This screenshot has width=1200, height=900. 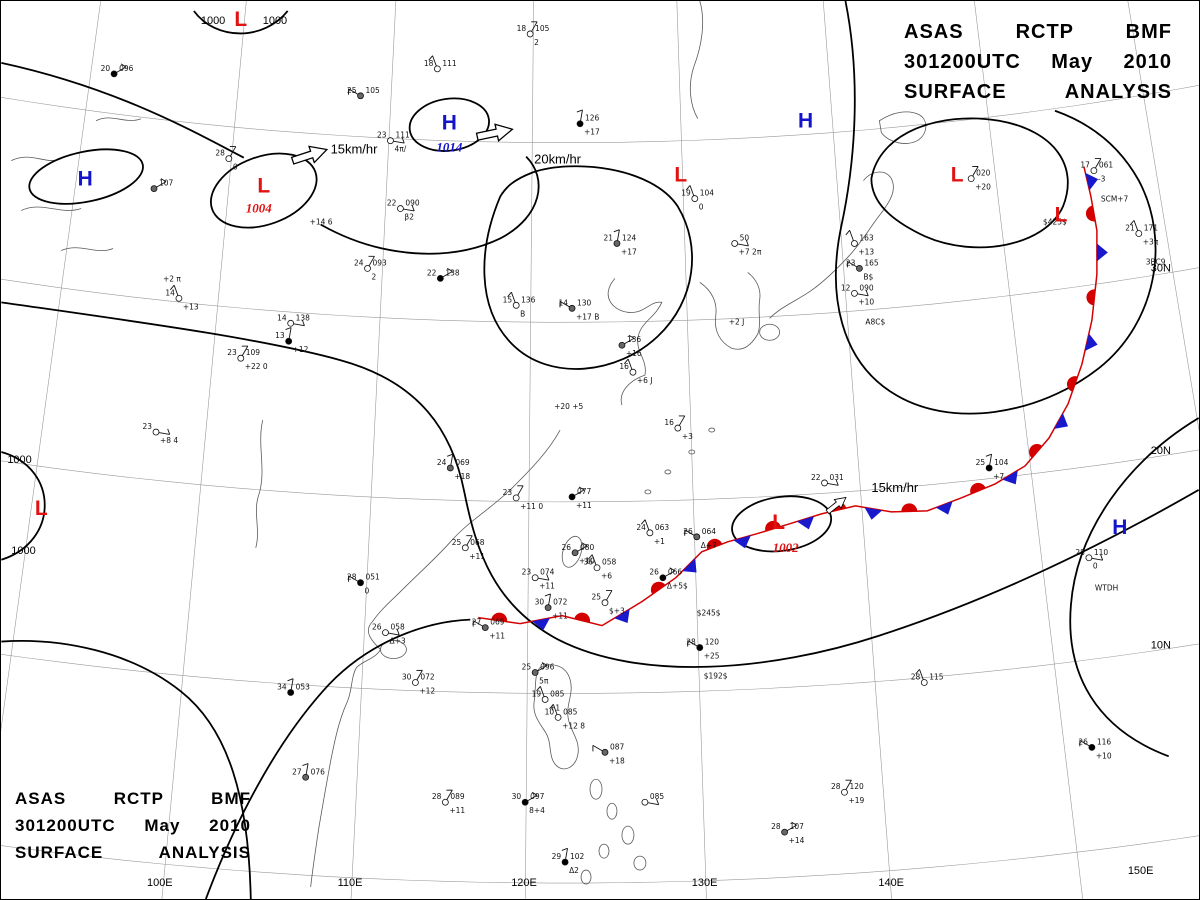 What do you see at coordinates (746, 244) in the screenshot?
I see `station-plot: 50 +7 2π` at bounding box center [746, 244].